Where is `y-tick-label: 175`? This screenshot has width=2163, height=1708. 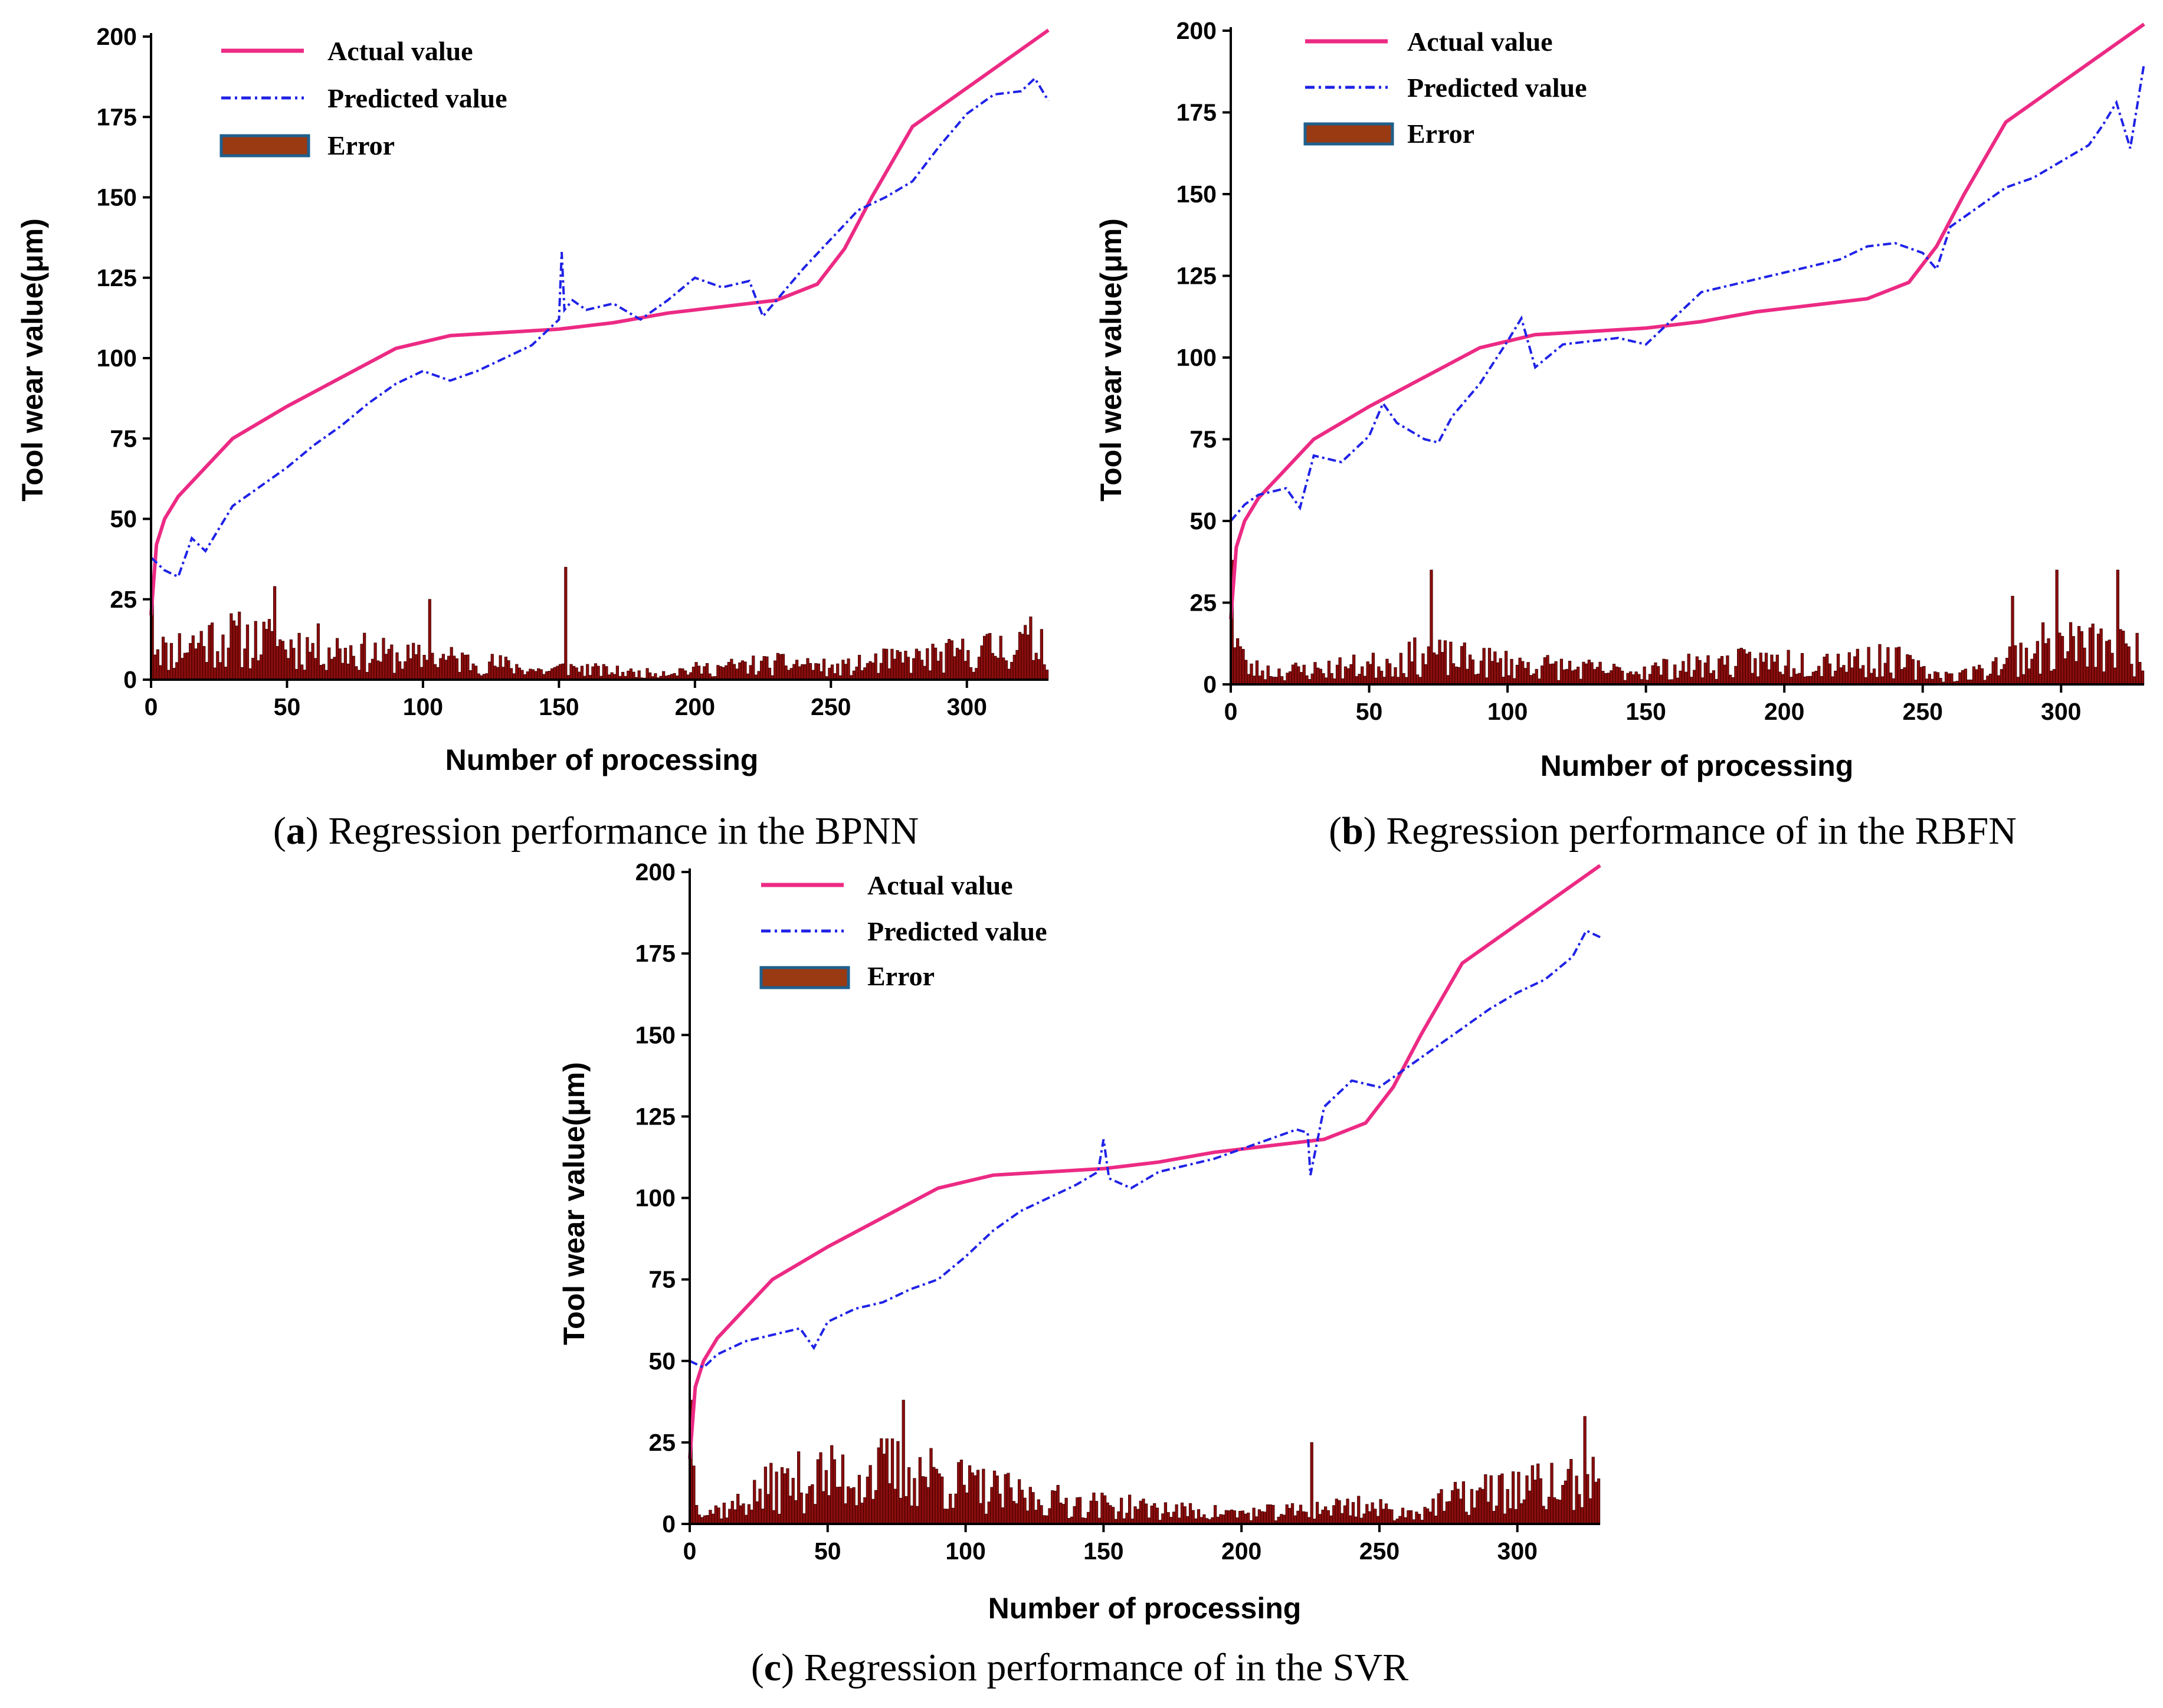 y-tick-label: 175 is located at coordinates (117, 116).